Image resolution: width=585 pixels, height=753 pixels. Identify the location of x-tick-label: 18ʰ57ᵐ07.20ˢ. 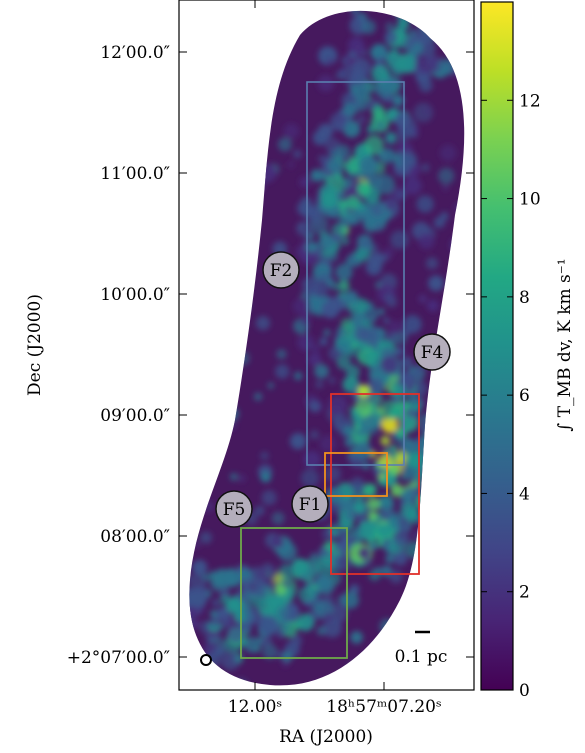
(383, 707).